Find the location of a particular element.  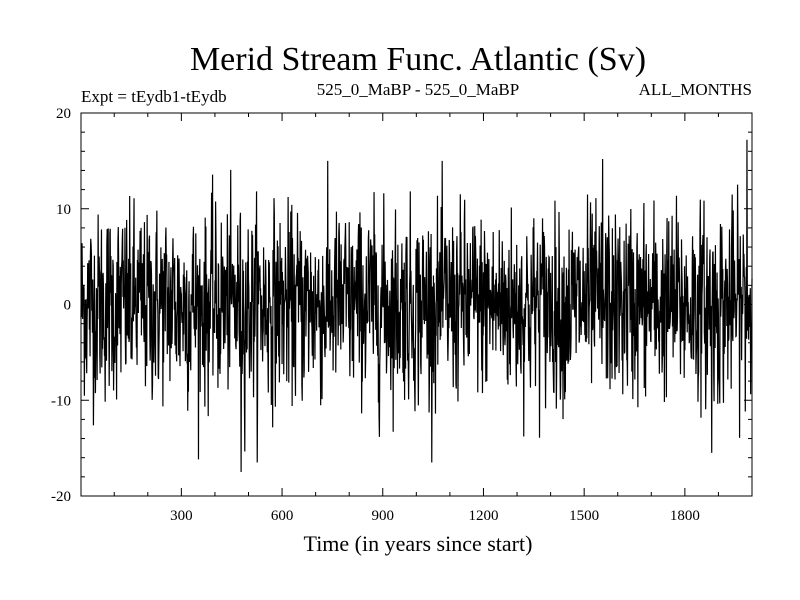

y-tick-label: 20 is located at coordinates (63, 114).